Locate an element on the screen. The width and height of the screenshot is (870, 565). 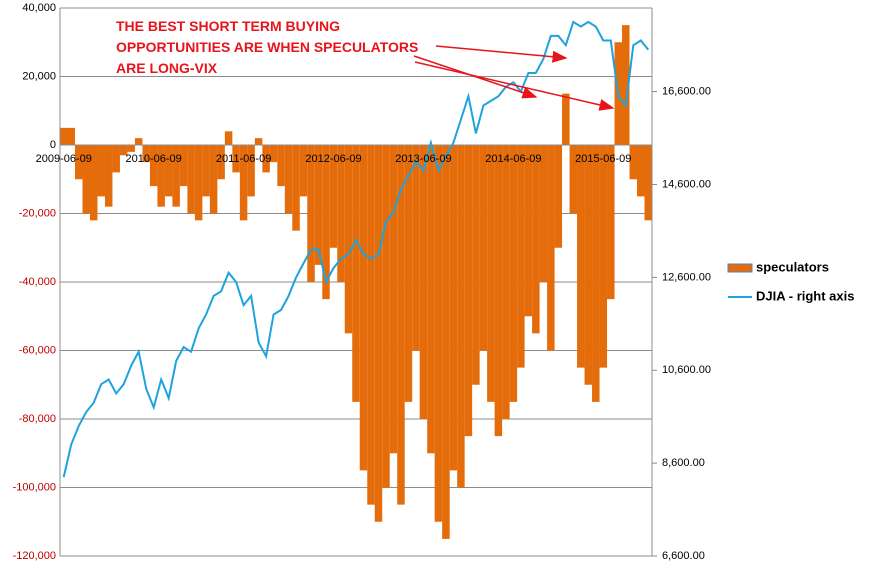
x-tick-label: 2012-06-09 is located at coordinates (333, 159).